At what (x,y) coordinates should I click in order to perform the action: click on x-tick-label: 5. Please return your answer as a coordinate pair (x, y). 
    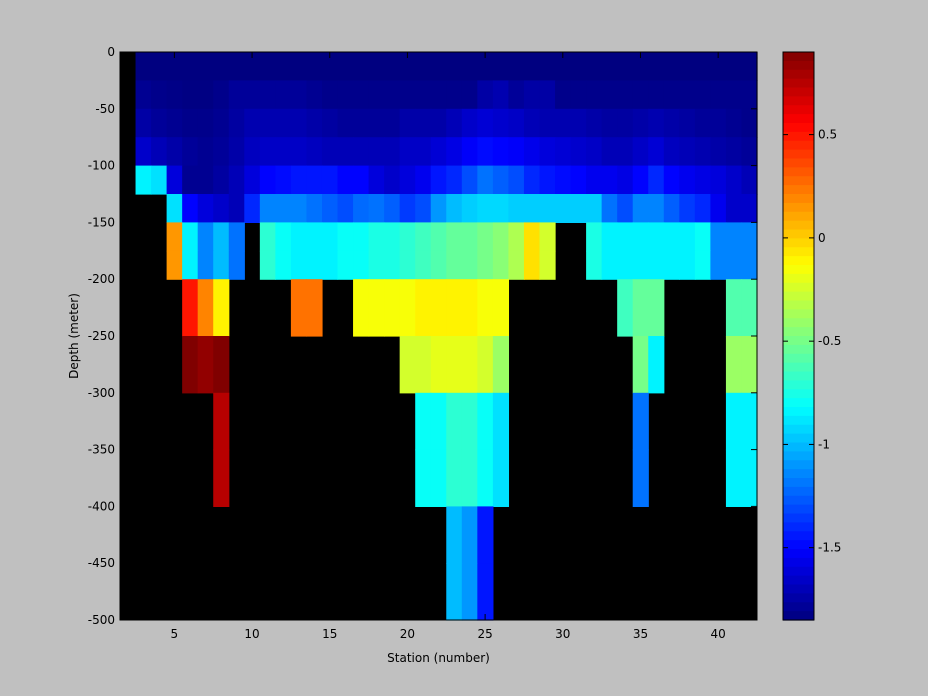
    Looking at the image, I should click on (175, 634).